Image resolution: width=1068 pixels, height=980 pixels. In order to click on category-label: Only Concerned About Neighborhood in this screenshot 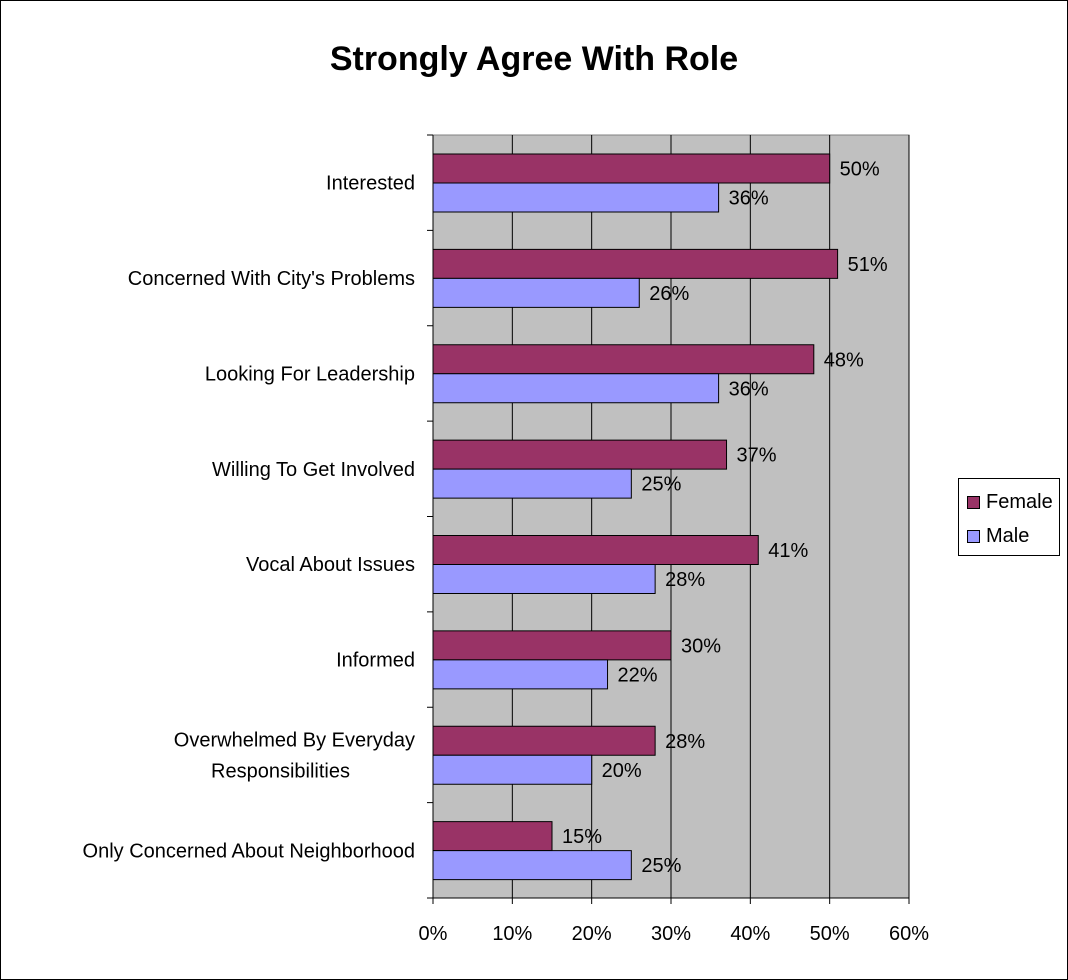, I will do `click(249, 851)`.